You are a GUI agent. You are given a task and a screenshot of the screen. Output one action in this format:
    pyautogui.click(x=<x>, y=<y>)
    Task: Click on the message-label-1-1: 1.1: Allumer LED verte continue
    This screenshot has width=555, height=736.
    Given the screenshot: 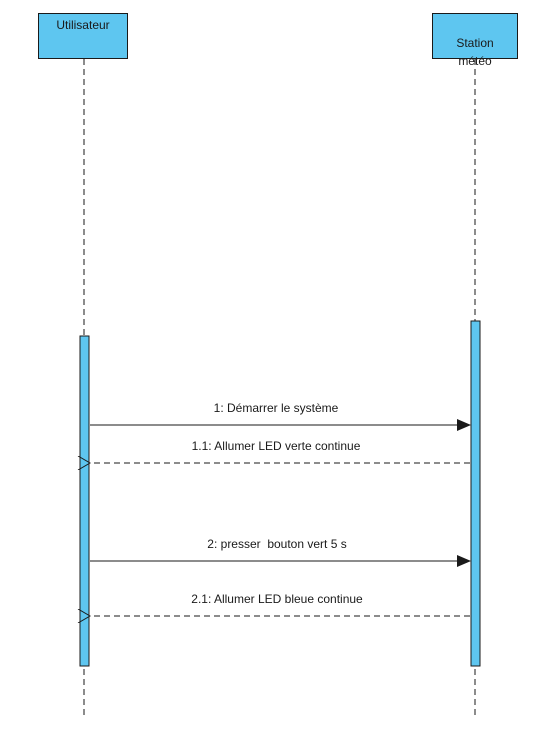 What is the action you would take?
    pyautogui.click(x=276, y=446)
    